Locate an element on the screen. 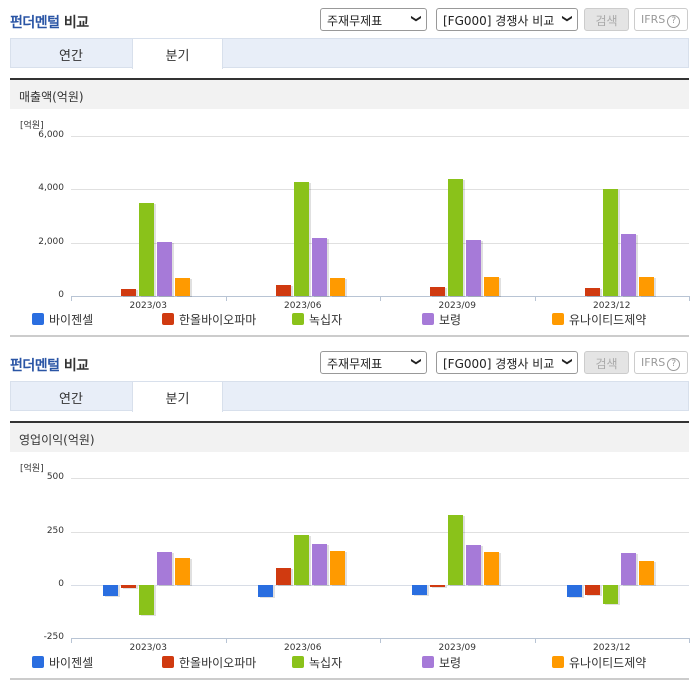  statement-select-value: 주재무제표 is located at coordinates (355, 364).